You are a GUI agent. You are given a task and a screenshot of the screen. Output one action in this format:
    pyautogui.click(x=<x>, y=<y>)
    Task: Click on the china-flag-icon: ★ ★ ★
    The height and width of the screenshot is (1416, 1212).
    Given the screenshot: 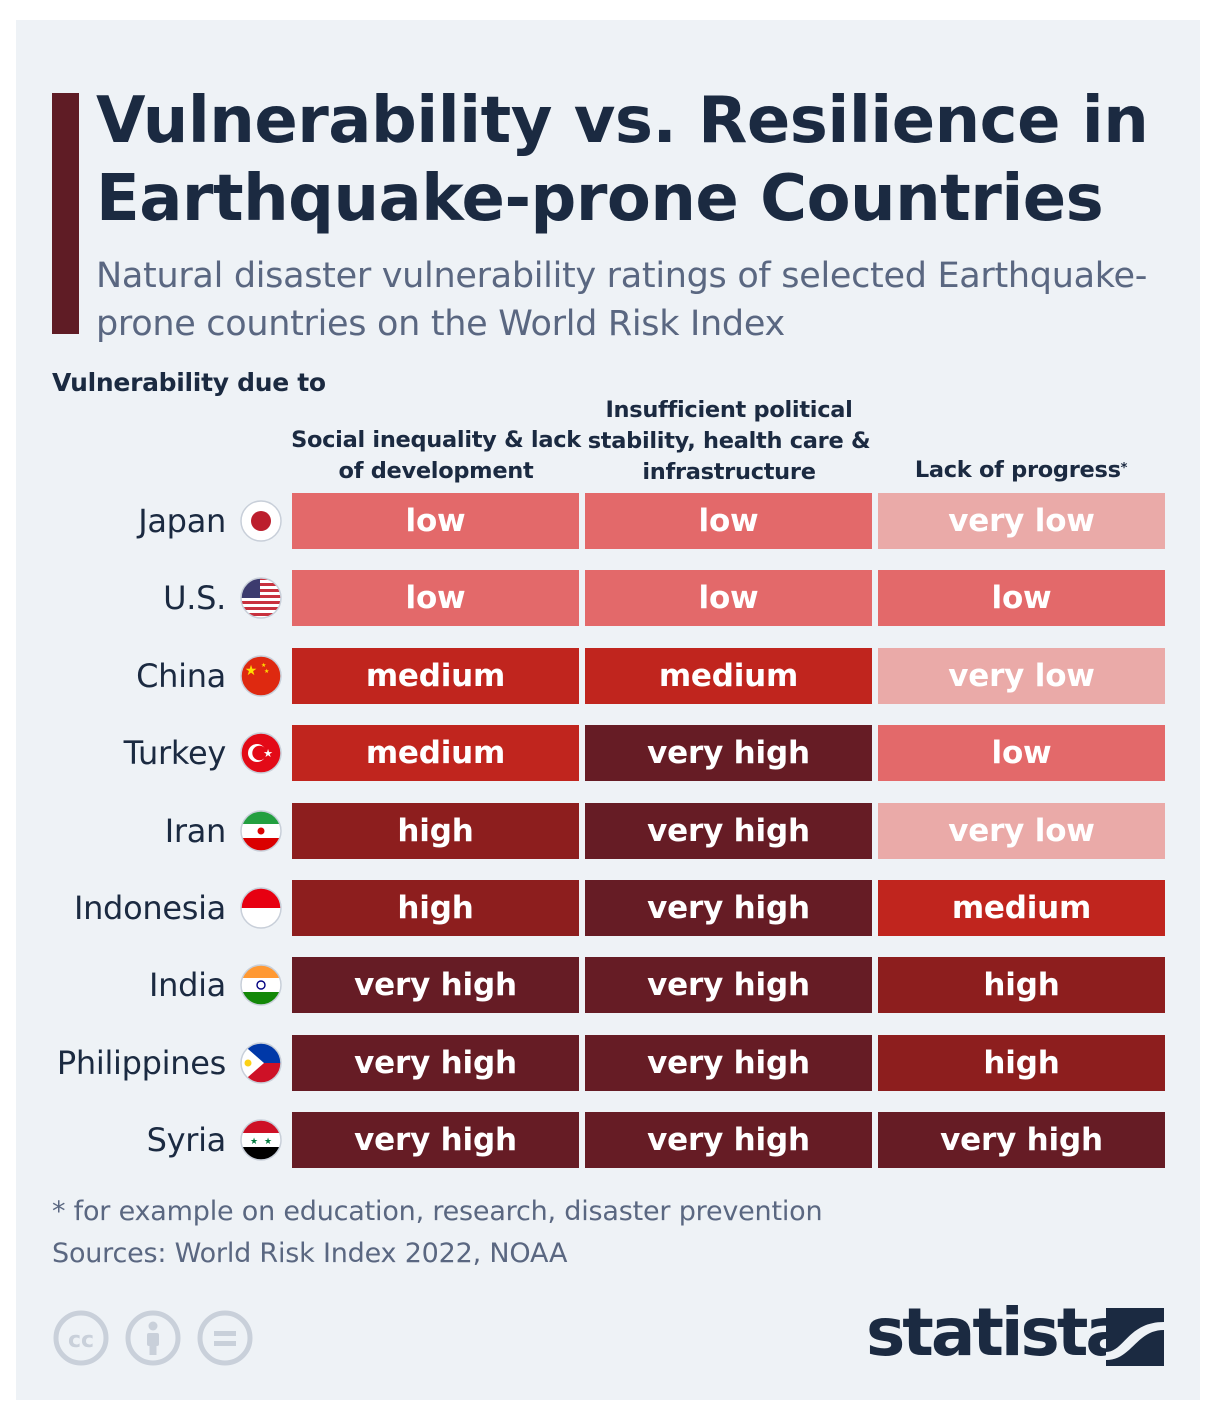 What is the action you would take?
    pyautogui.click(x=261, y=676)
    